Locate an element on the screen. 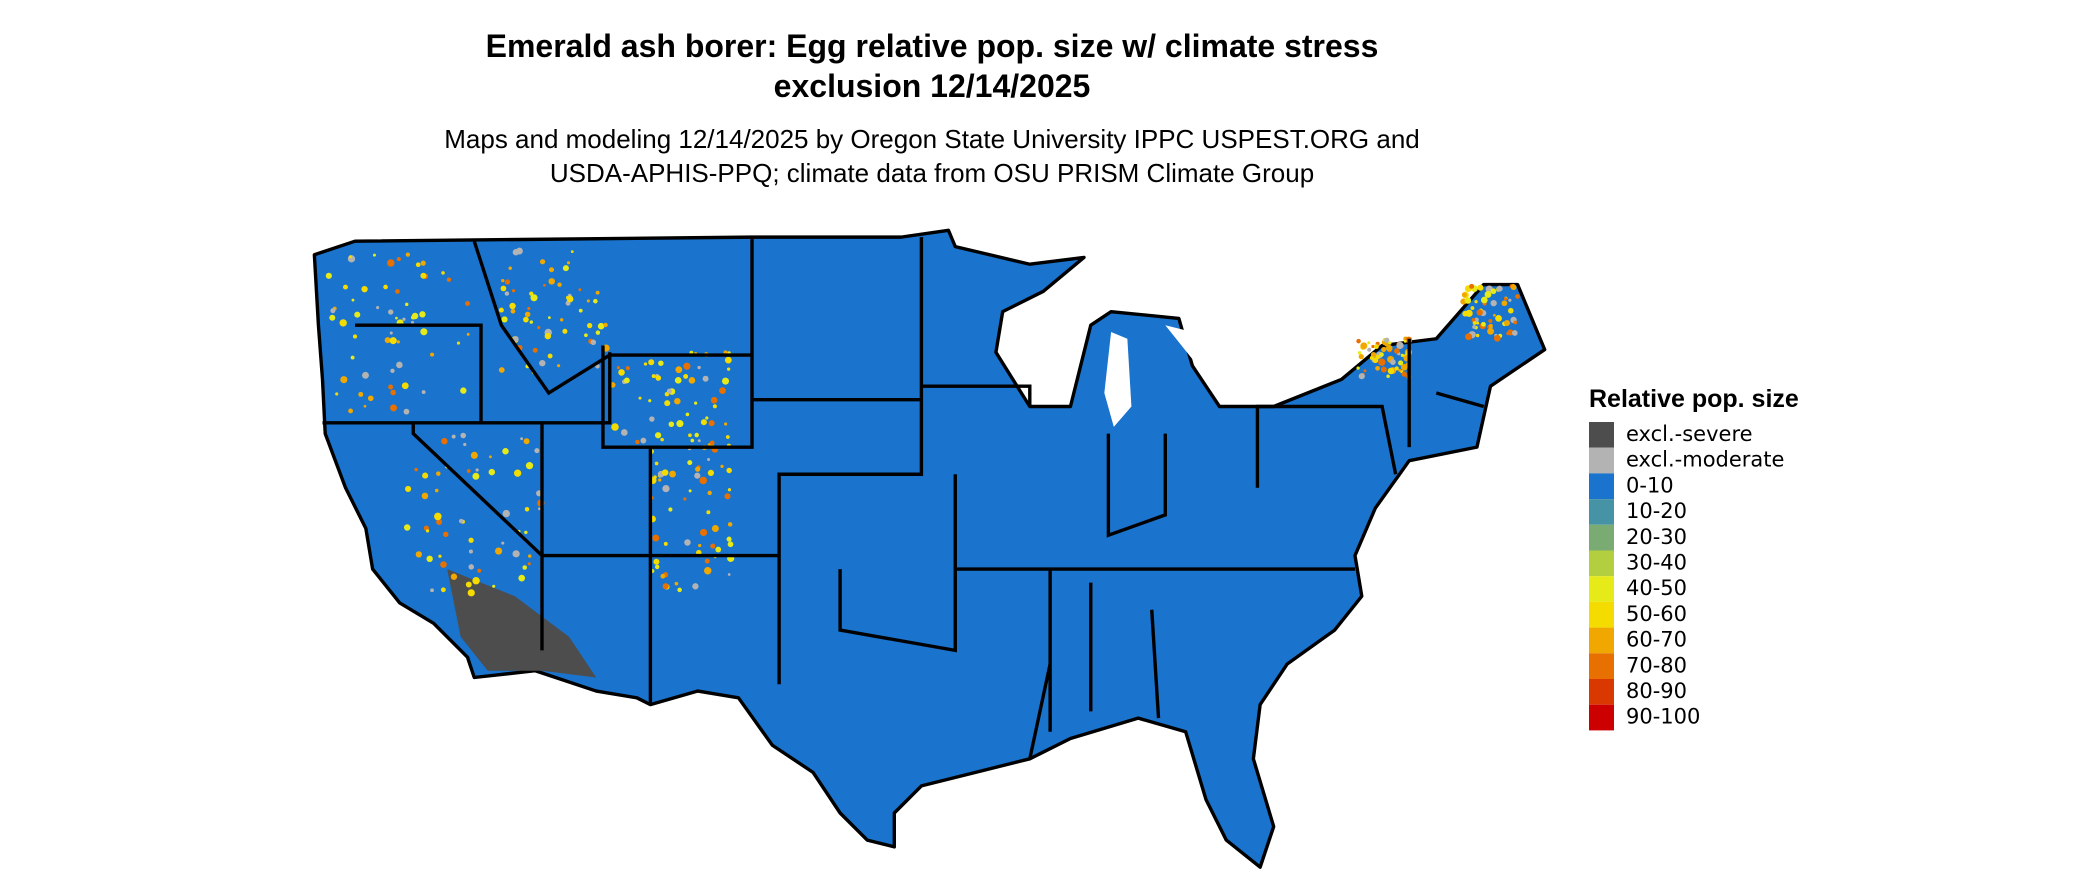 The width and height of the screenshot is (2100, 892). legend-label: 20-30 is located at coordinates (1656, 537).